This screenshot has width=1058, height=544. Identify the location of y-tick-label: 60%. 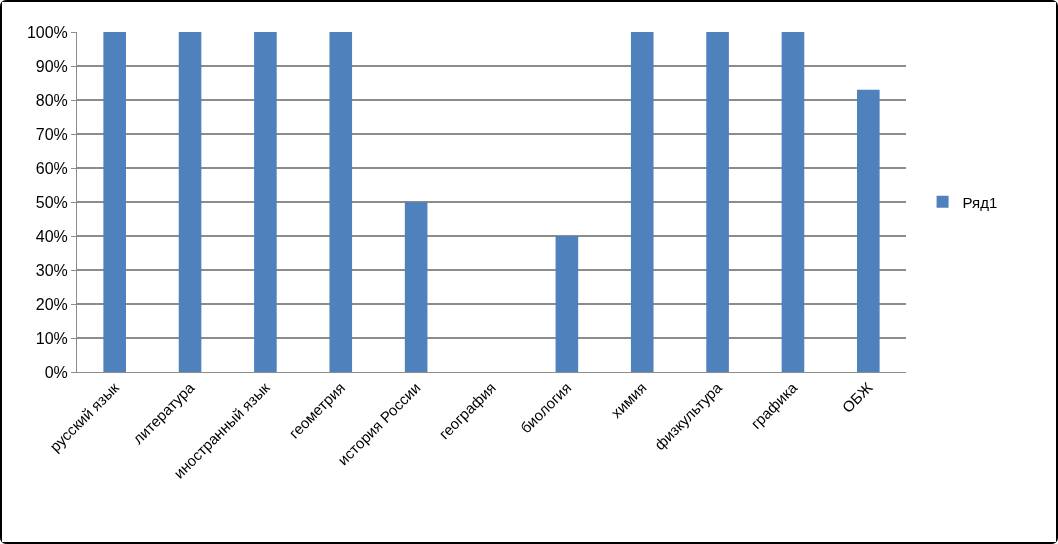
(51, 168).